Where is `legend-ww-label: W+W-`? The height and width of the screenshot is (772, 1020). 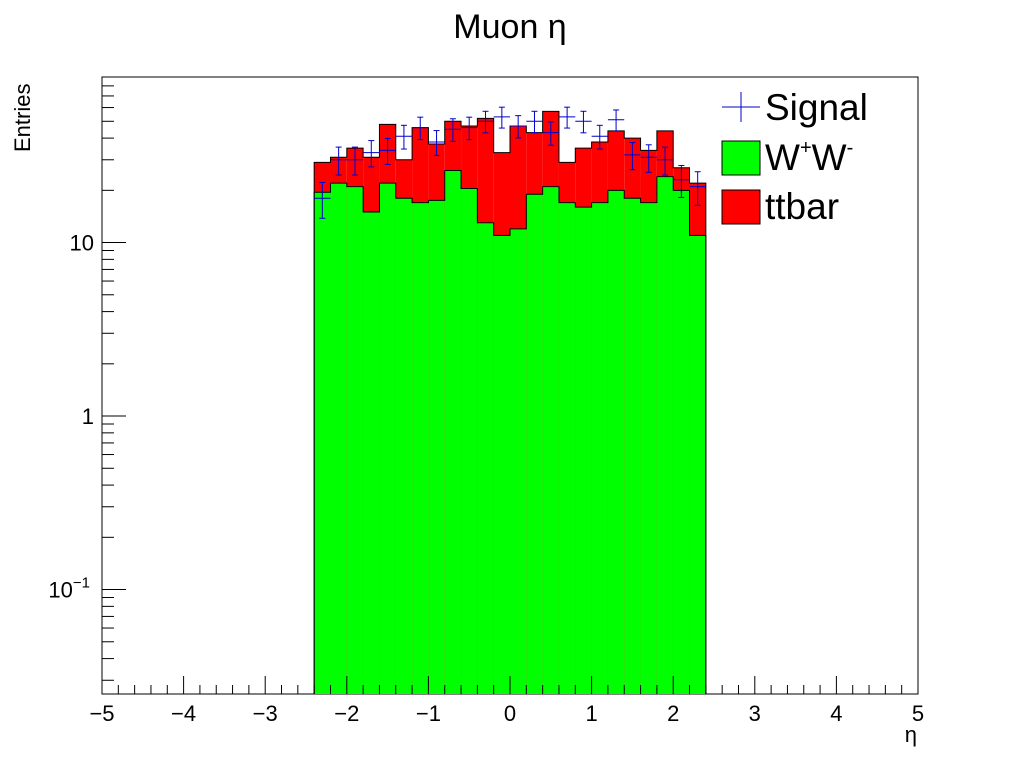 legend-ww-label: W+W- is located at coordinates (809, 157).